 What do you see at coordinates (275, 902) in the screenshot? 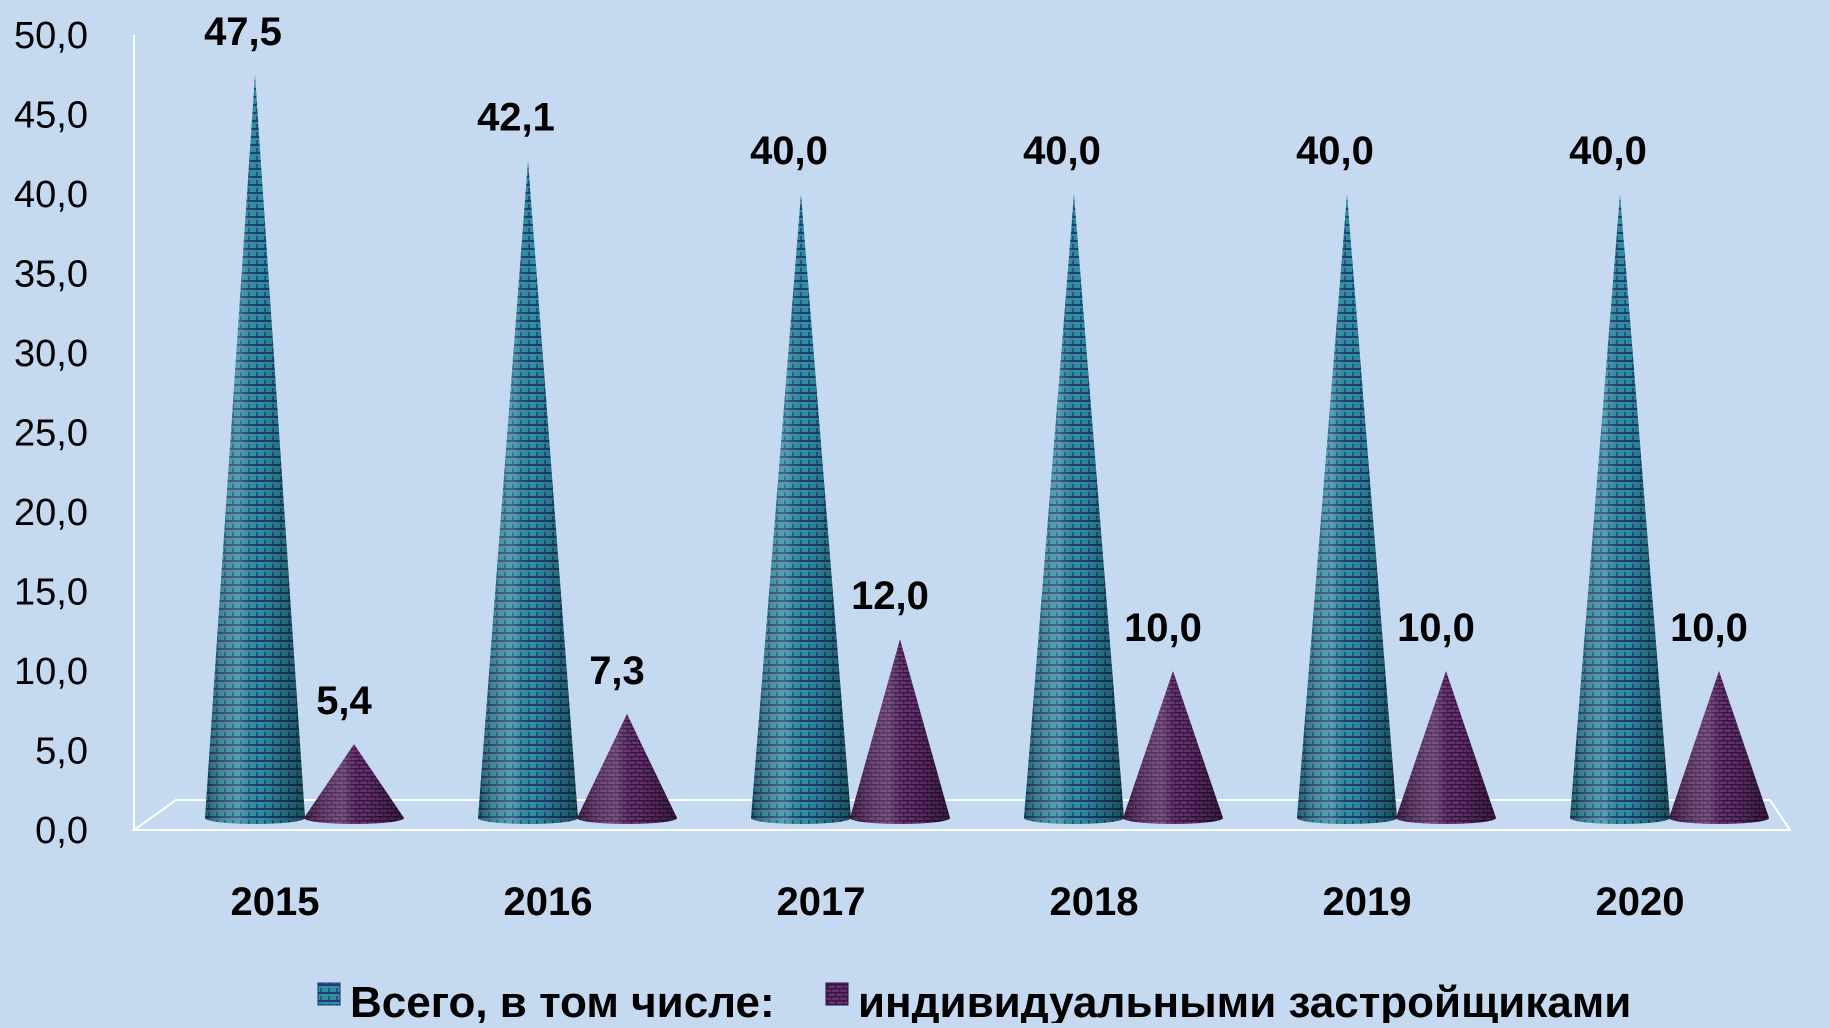
I see `x-tick-label: 2015` at bounding box center [275, 902].